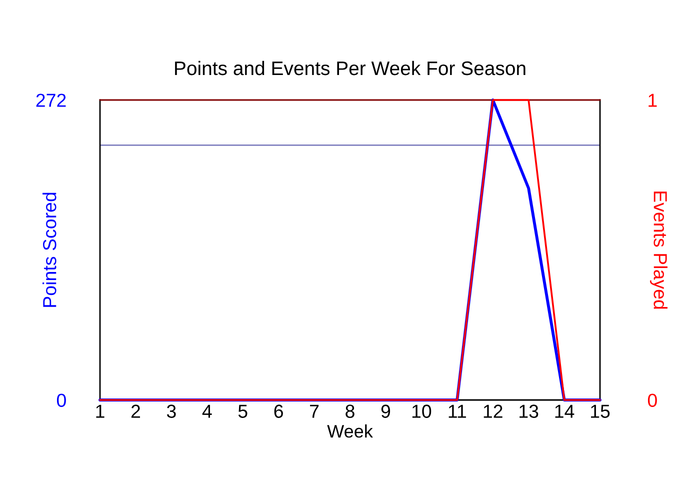  I want to click on x-tick-label: 12, so click(493, 411).